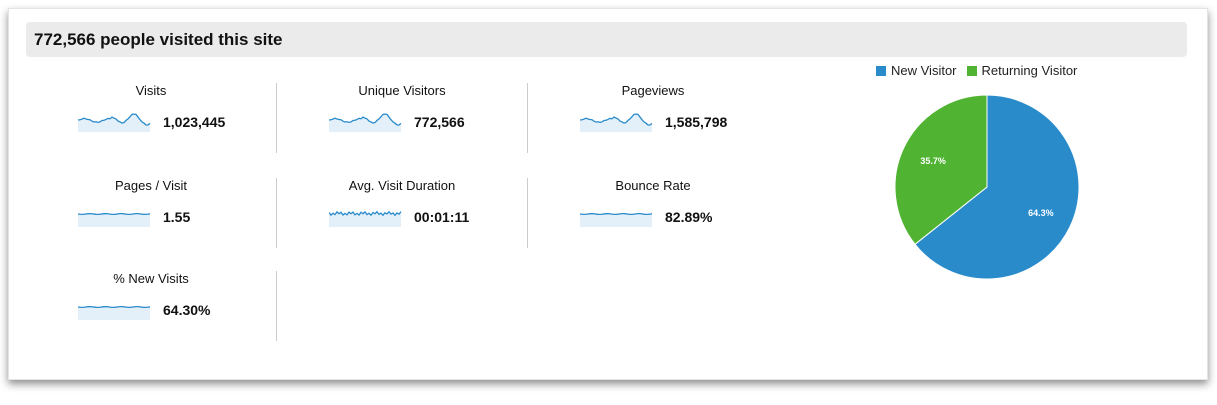 This screenshot has width=1217, height=405. I want to click on metric-label: % New Visits, so click(151, 278).